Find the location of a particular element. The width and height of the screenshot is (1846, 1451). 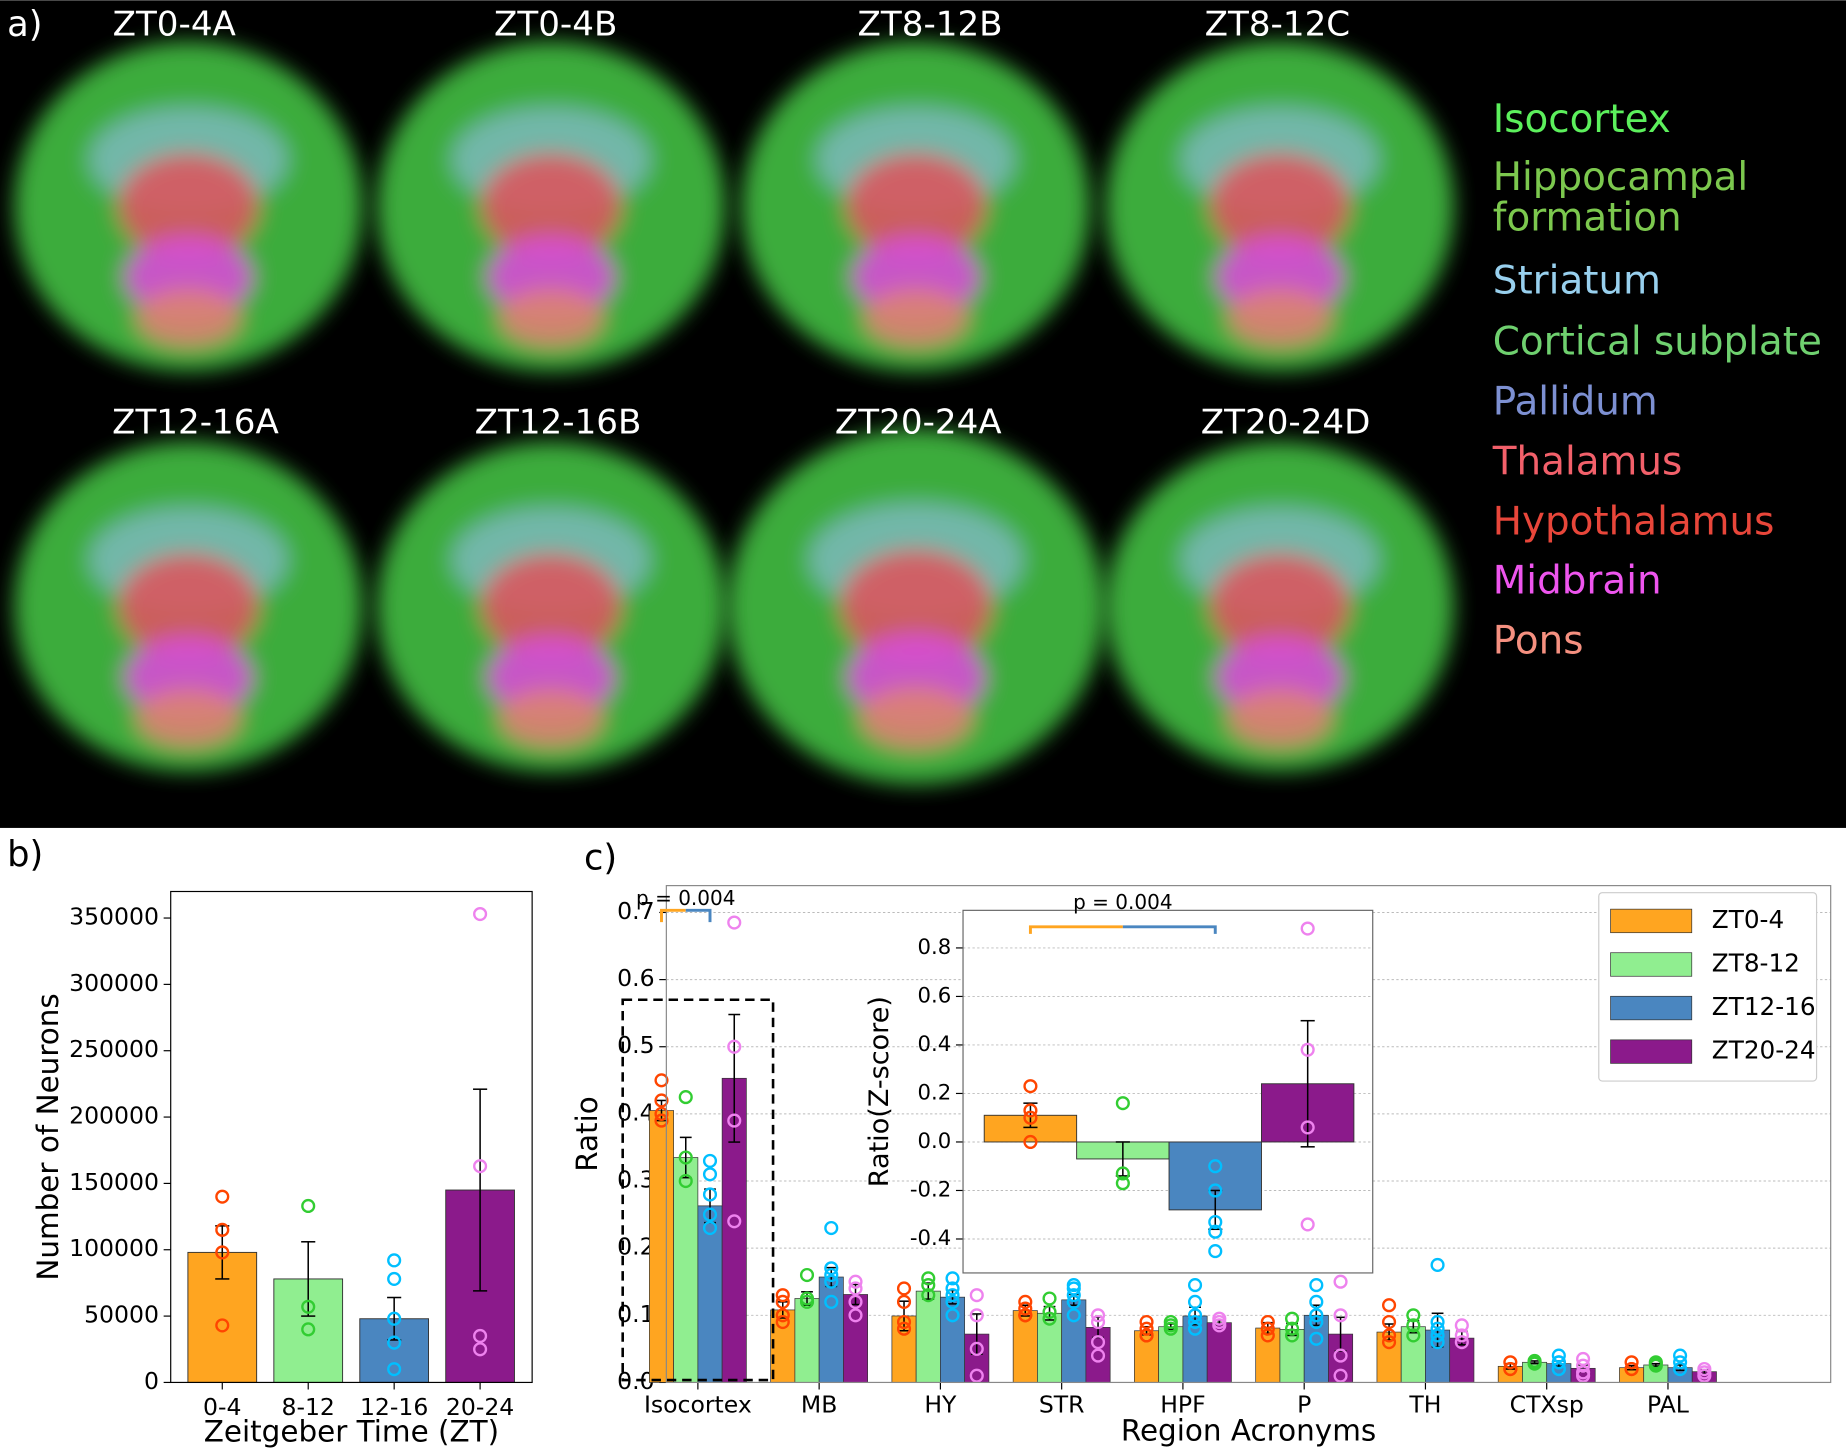

x-axis-label: Zeitgeber Time (ZT) is located at coordinates (351, 1432).